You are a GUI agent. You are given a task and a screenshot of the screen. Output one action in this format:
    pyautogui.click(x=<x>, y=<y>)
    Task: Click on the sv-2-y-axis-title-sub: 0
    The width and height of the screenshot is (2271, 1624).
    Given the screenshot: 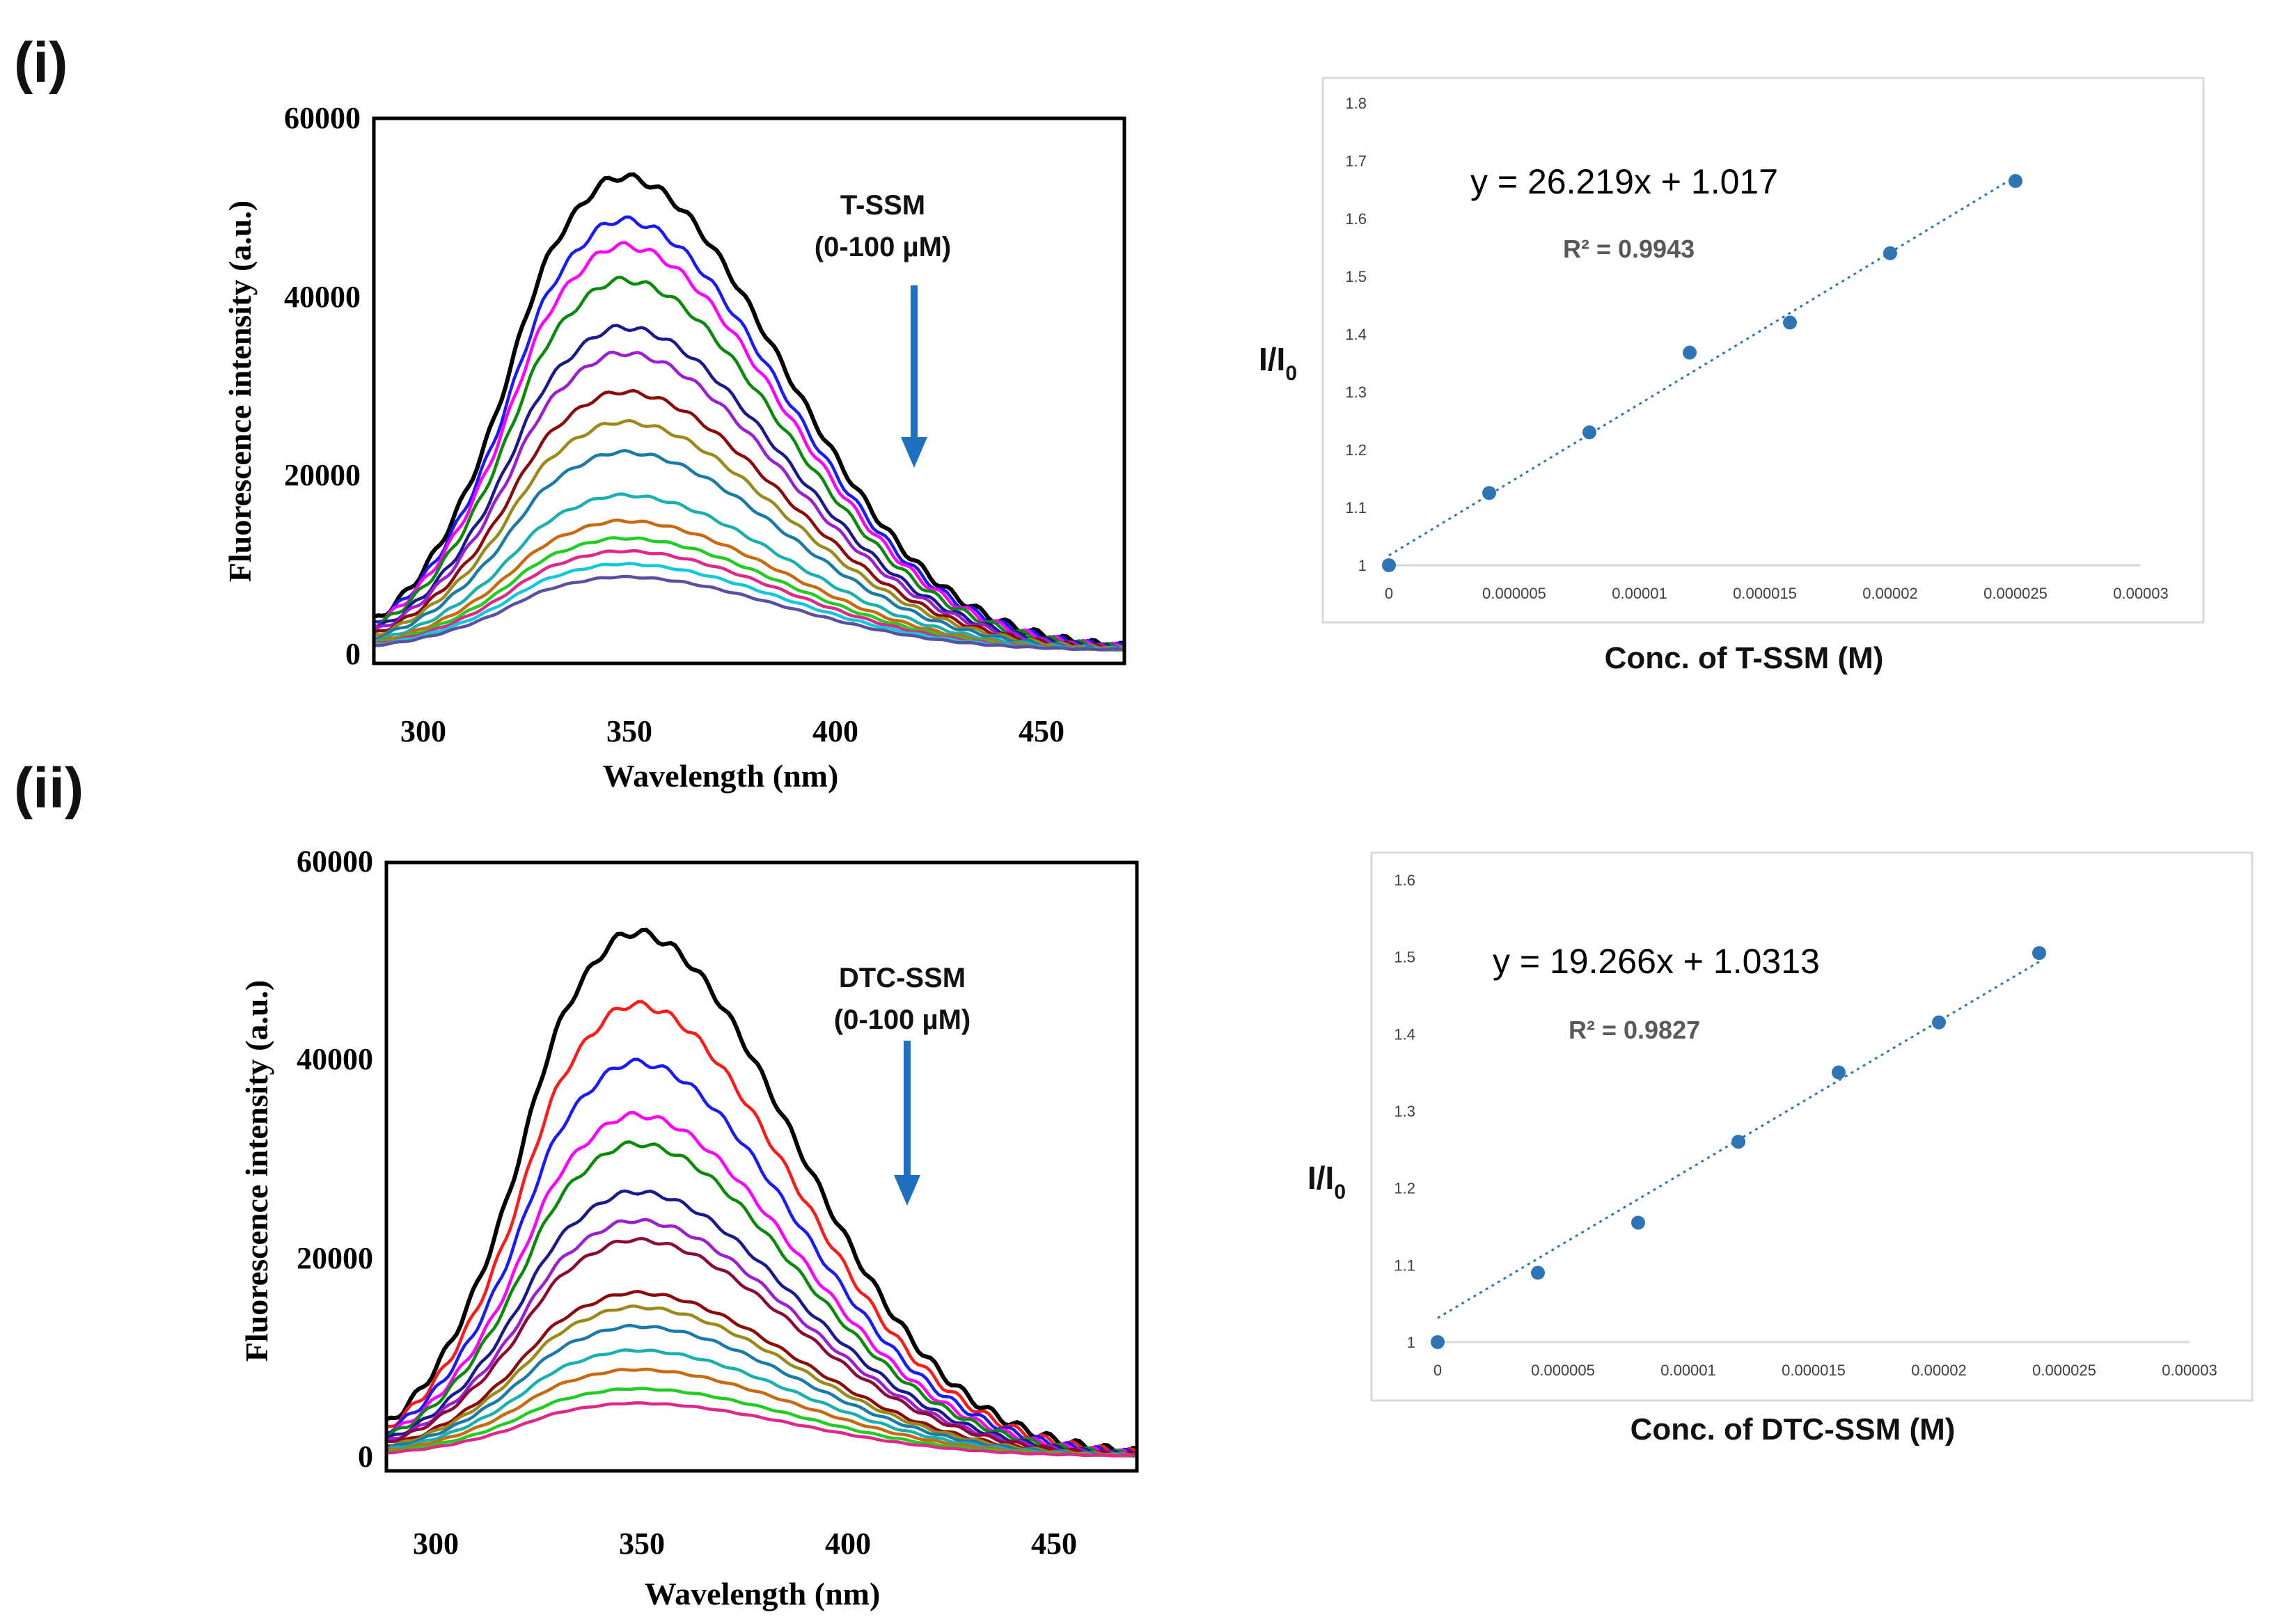 What is the action you would take?
    pyautogui.click(x=1340, y=1192)
    